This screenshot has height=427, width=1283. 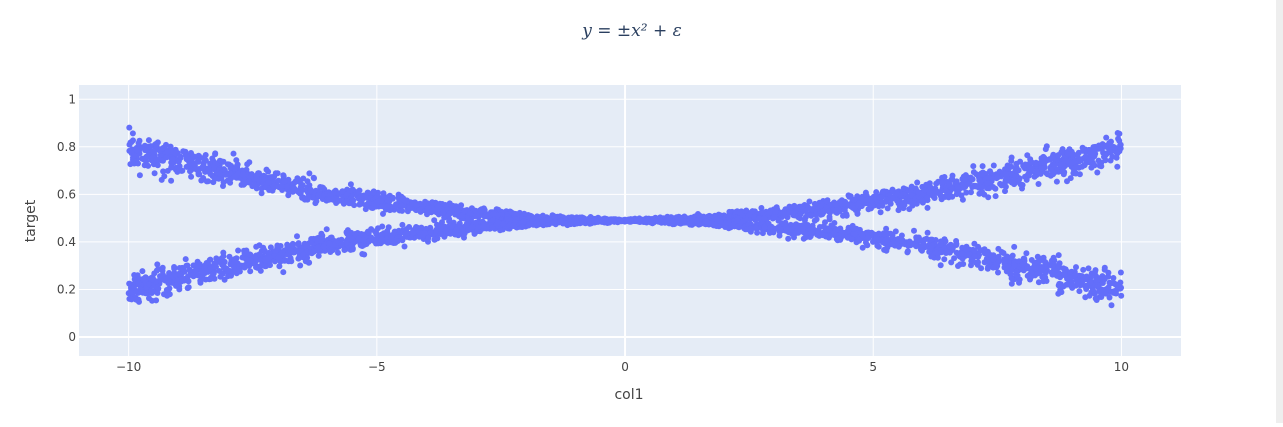 What do you see at coordinates (1279, 211) in the screenshot?
I see `scrollbar-track` at bounding box center [1279, 211].